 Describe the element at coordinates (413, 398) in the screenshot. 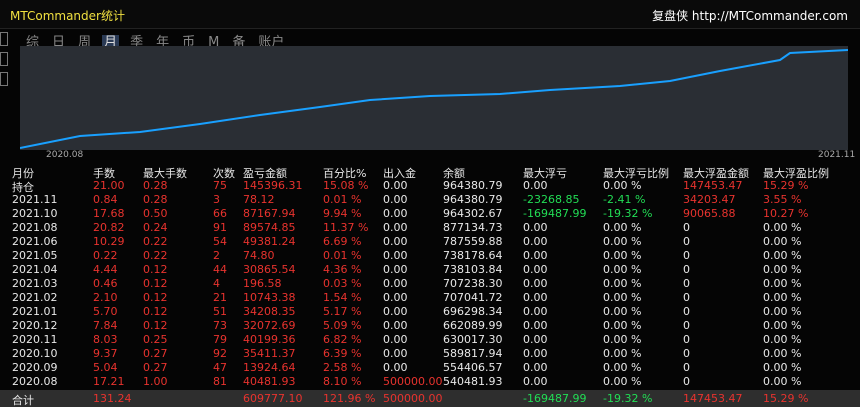

I see `total-cell: 500000.00` at that location.